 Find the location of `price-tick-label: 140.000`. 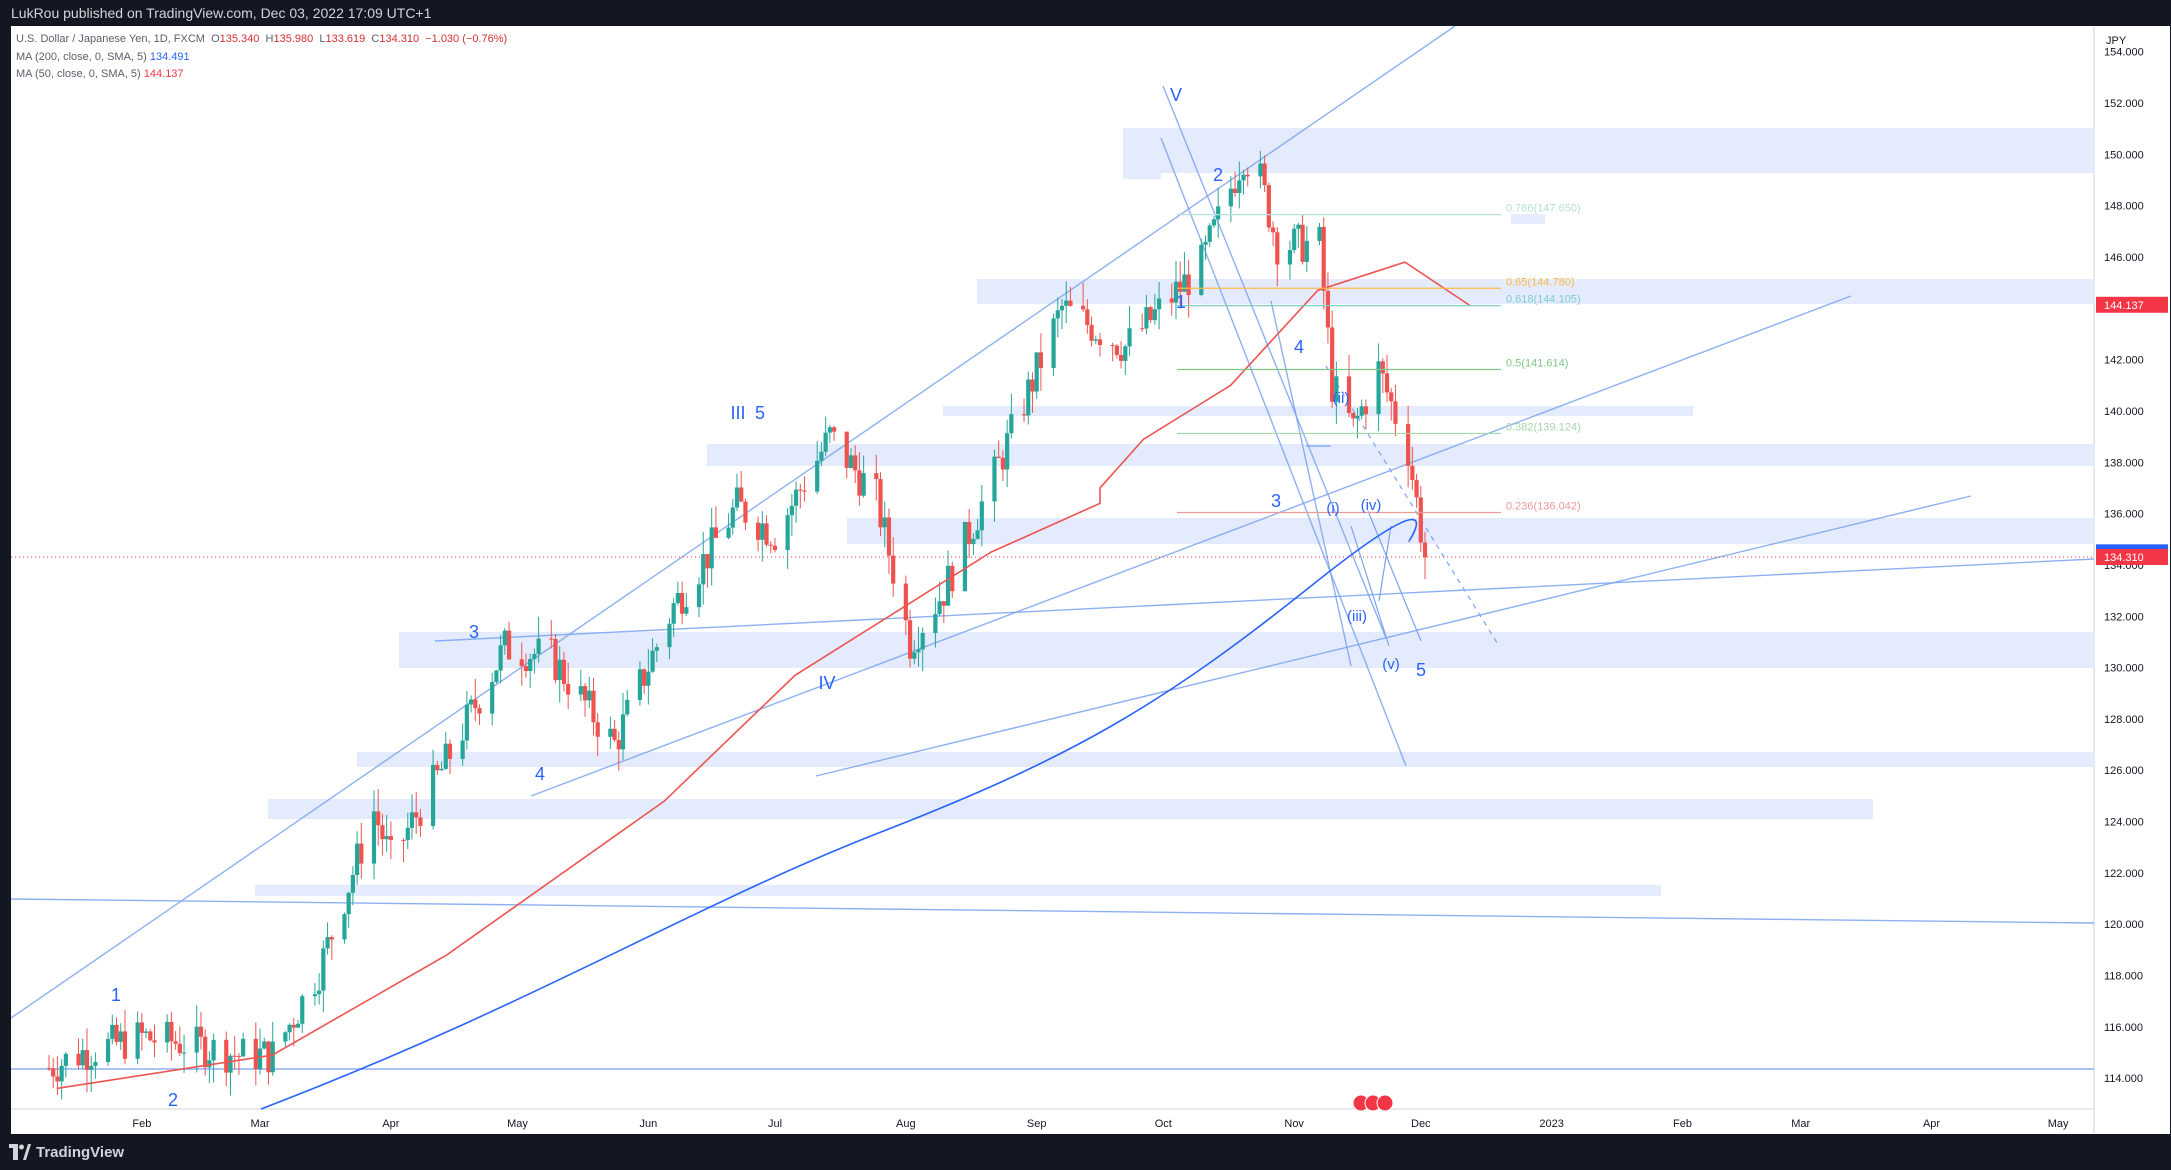

price-tick-label: 140.000 is located at coordinates (2124, 412).